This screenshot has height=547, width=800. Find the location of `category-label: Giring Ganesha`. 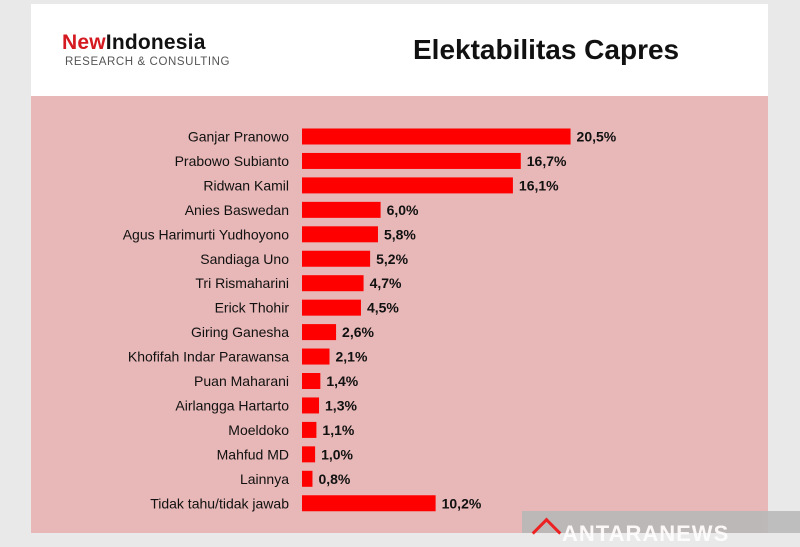

category-label: Giring Ganesha is located at coordinates (240, 332).